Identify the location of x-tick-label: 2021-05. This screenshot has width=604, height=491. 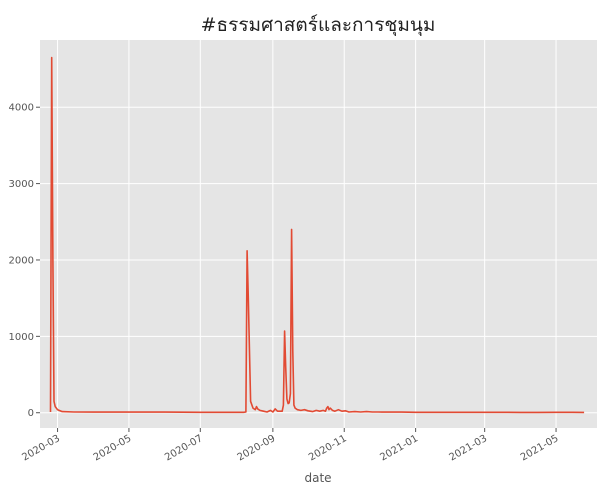
(540, 448).